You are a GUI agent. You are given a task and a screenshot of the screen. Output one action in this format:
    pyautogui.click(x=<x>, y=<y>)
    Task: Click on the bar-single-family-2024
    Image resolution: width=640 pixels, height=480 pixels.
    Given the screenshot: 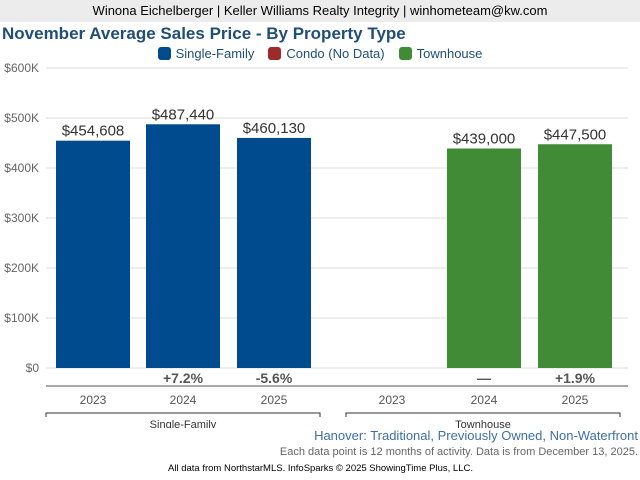 What is the action you would take?
    pyautogui.click(x=183, y=246)
    